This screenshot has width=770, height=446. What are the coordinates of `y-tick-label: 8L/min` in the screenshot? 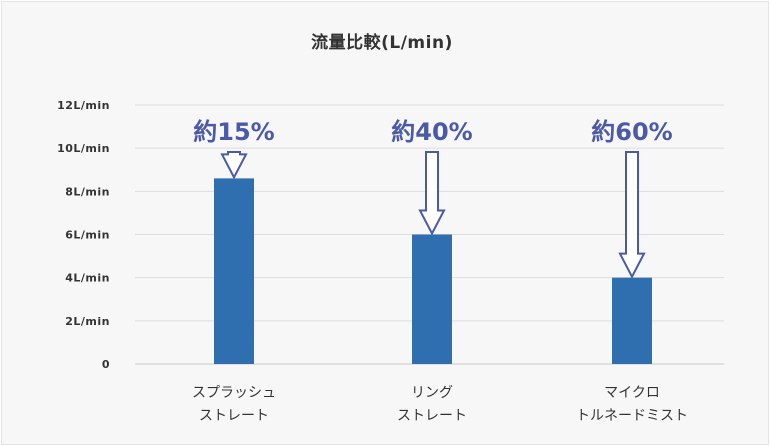 It's located at (87, 191).